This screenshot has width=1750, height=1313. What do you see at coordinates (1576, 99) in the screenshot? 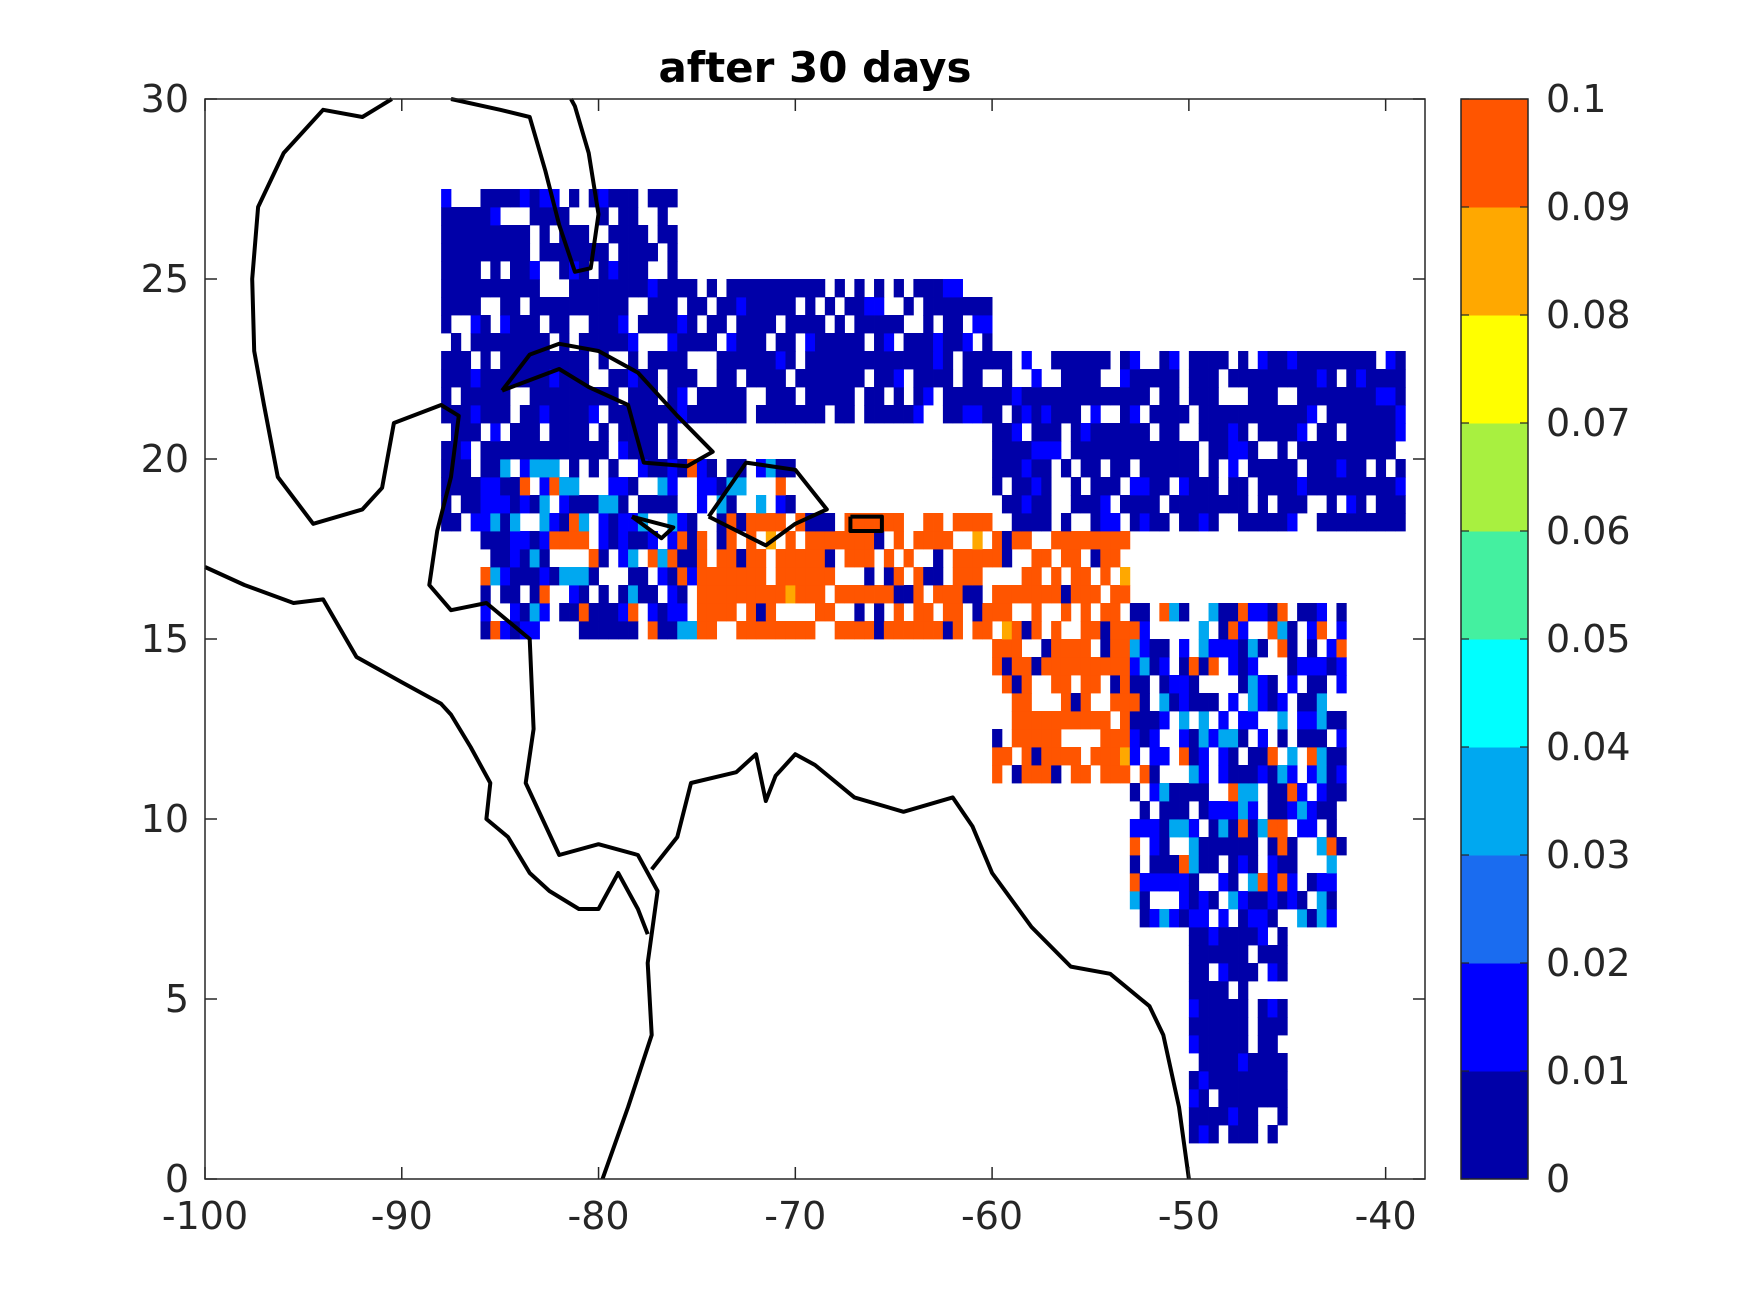
I see `colorbar-tick-label: 0.1` at bounding box center [1576, 99].